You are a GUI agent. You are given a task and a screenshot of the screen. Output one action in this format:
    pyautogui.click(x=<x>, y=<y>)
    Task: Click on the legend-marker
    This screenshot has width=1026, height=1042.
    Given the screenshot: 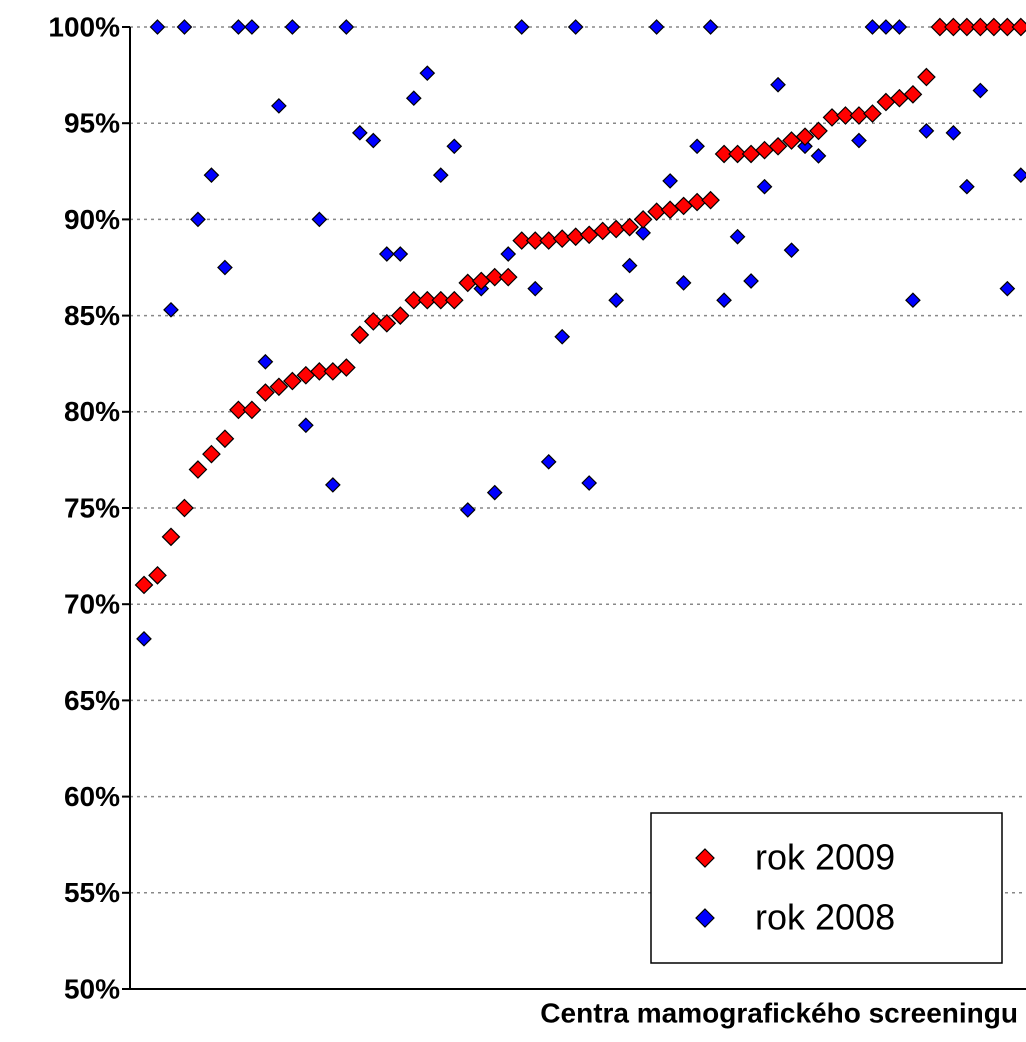 What is the action you would take?
    pyautogui.click(x=705, y=858)
    